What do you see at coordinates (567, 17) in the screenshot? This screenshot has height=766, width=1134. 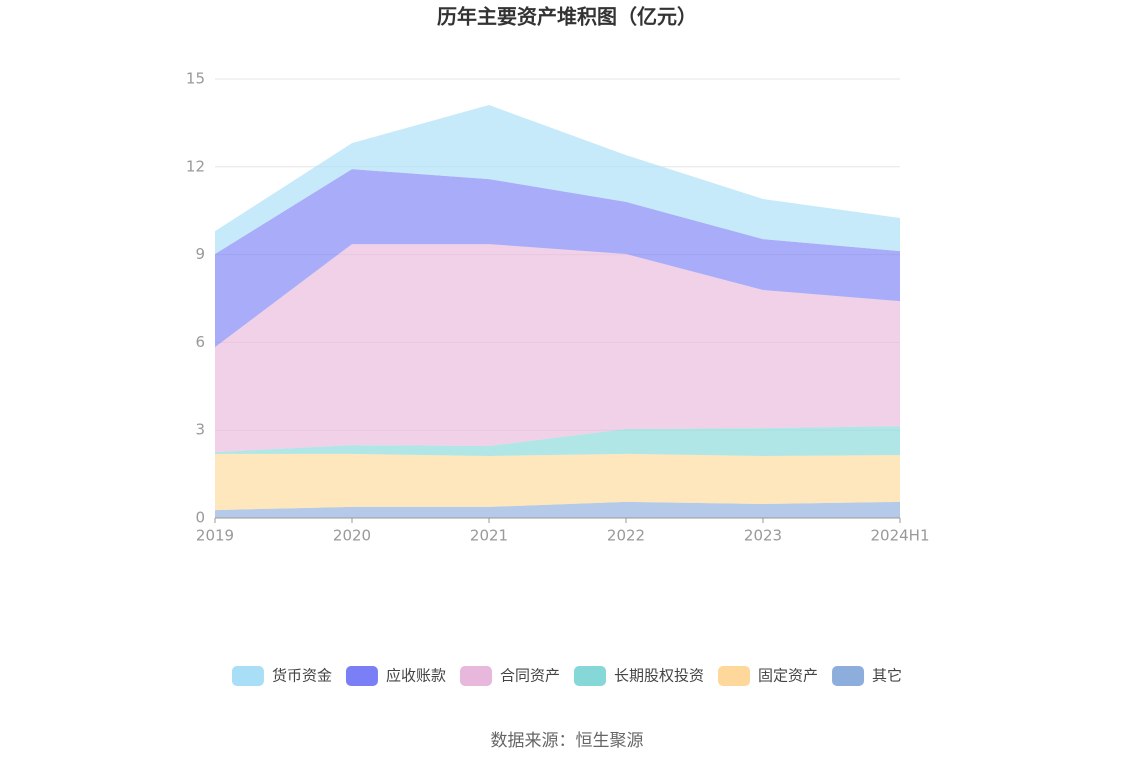 I see `chart-title: 历年主要资产堆积图（亿元）` at bounding box center [567, 17].